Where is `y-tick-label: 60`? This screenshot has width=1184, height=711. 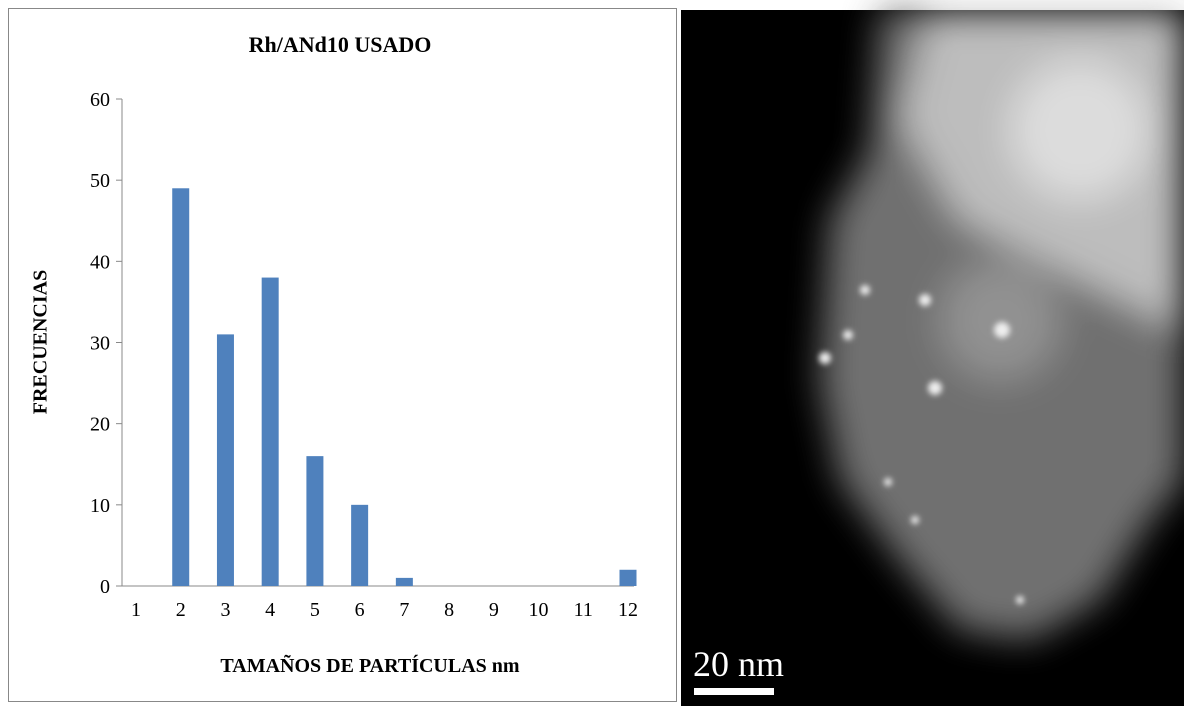 y-tick-label: 60 is located at coordinates (100, 100).